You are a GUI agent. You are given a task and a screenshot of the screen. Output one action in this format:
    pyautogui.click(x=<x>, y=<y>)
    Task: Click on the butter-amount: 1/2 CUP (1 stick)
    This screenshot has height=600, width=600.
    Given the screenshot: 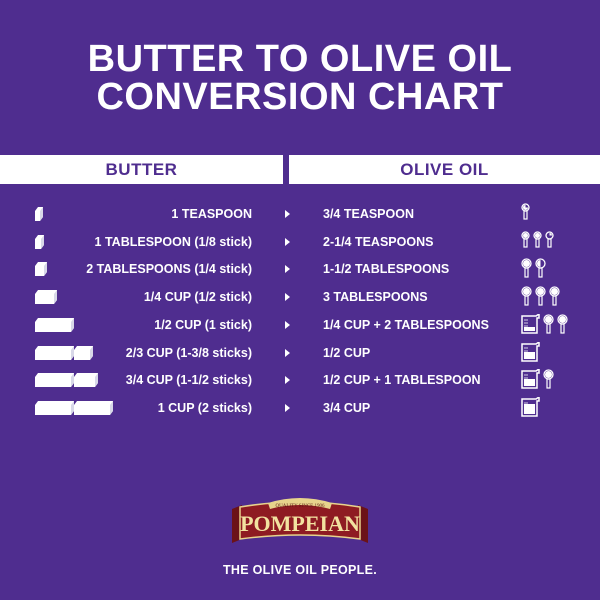 What is the action you would take?
    pyautogui.click(x=203, y=324)
    